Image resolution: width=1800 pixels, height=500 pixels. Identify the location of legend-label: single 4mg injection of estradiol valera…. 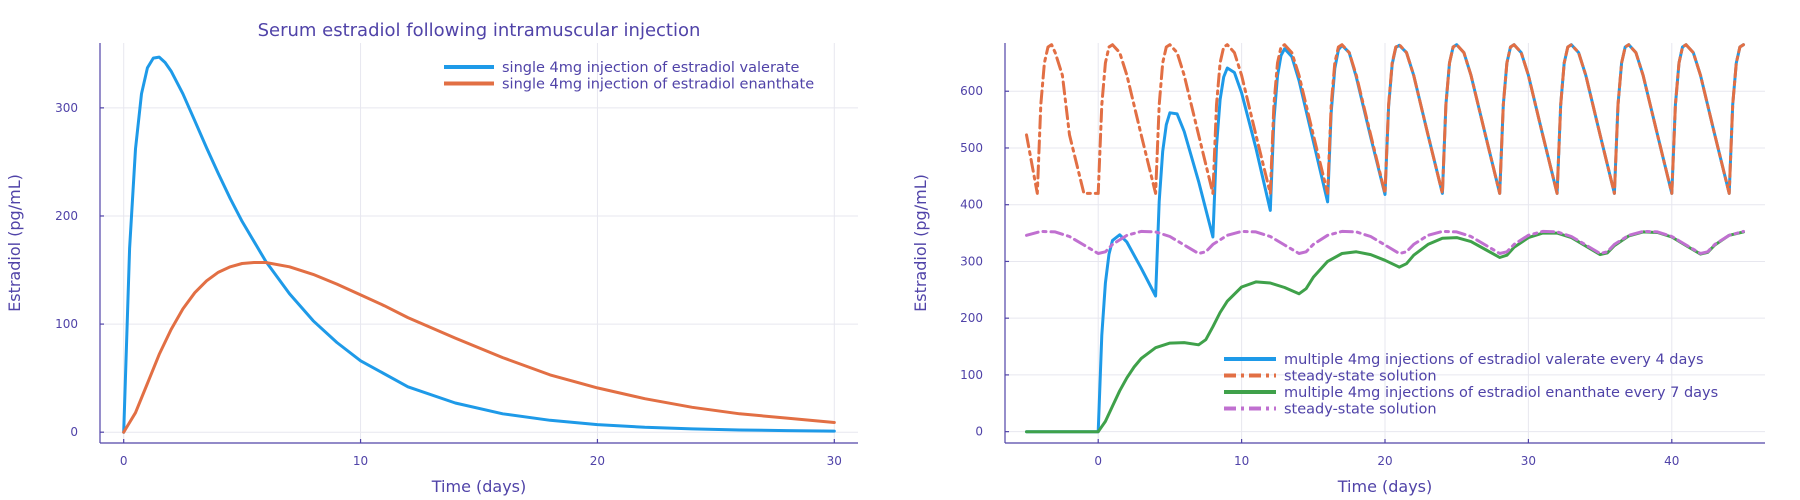
(651, 68).